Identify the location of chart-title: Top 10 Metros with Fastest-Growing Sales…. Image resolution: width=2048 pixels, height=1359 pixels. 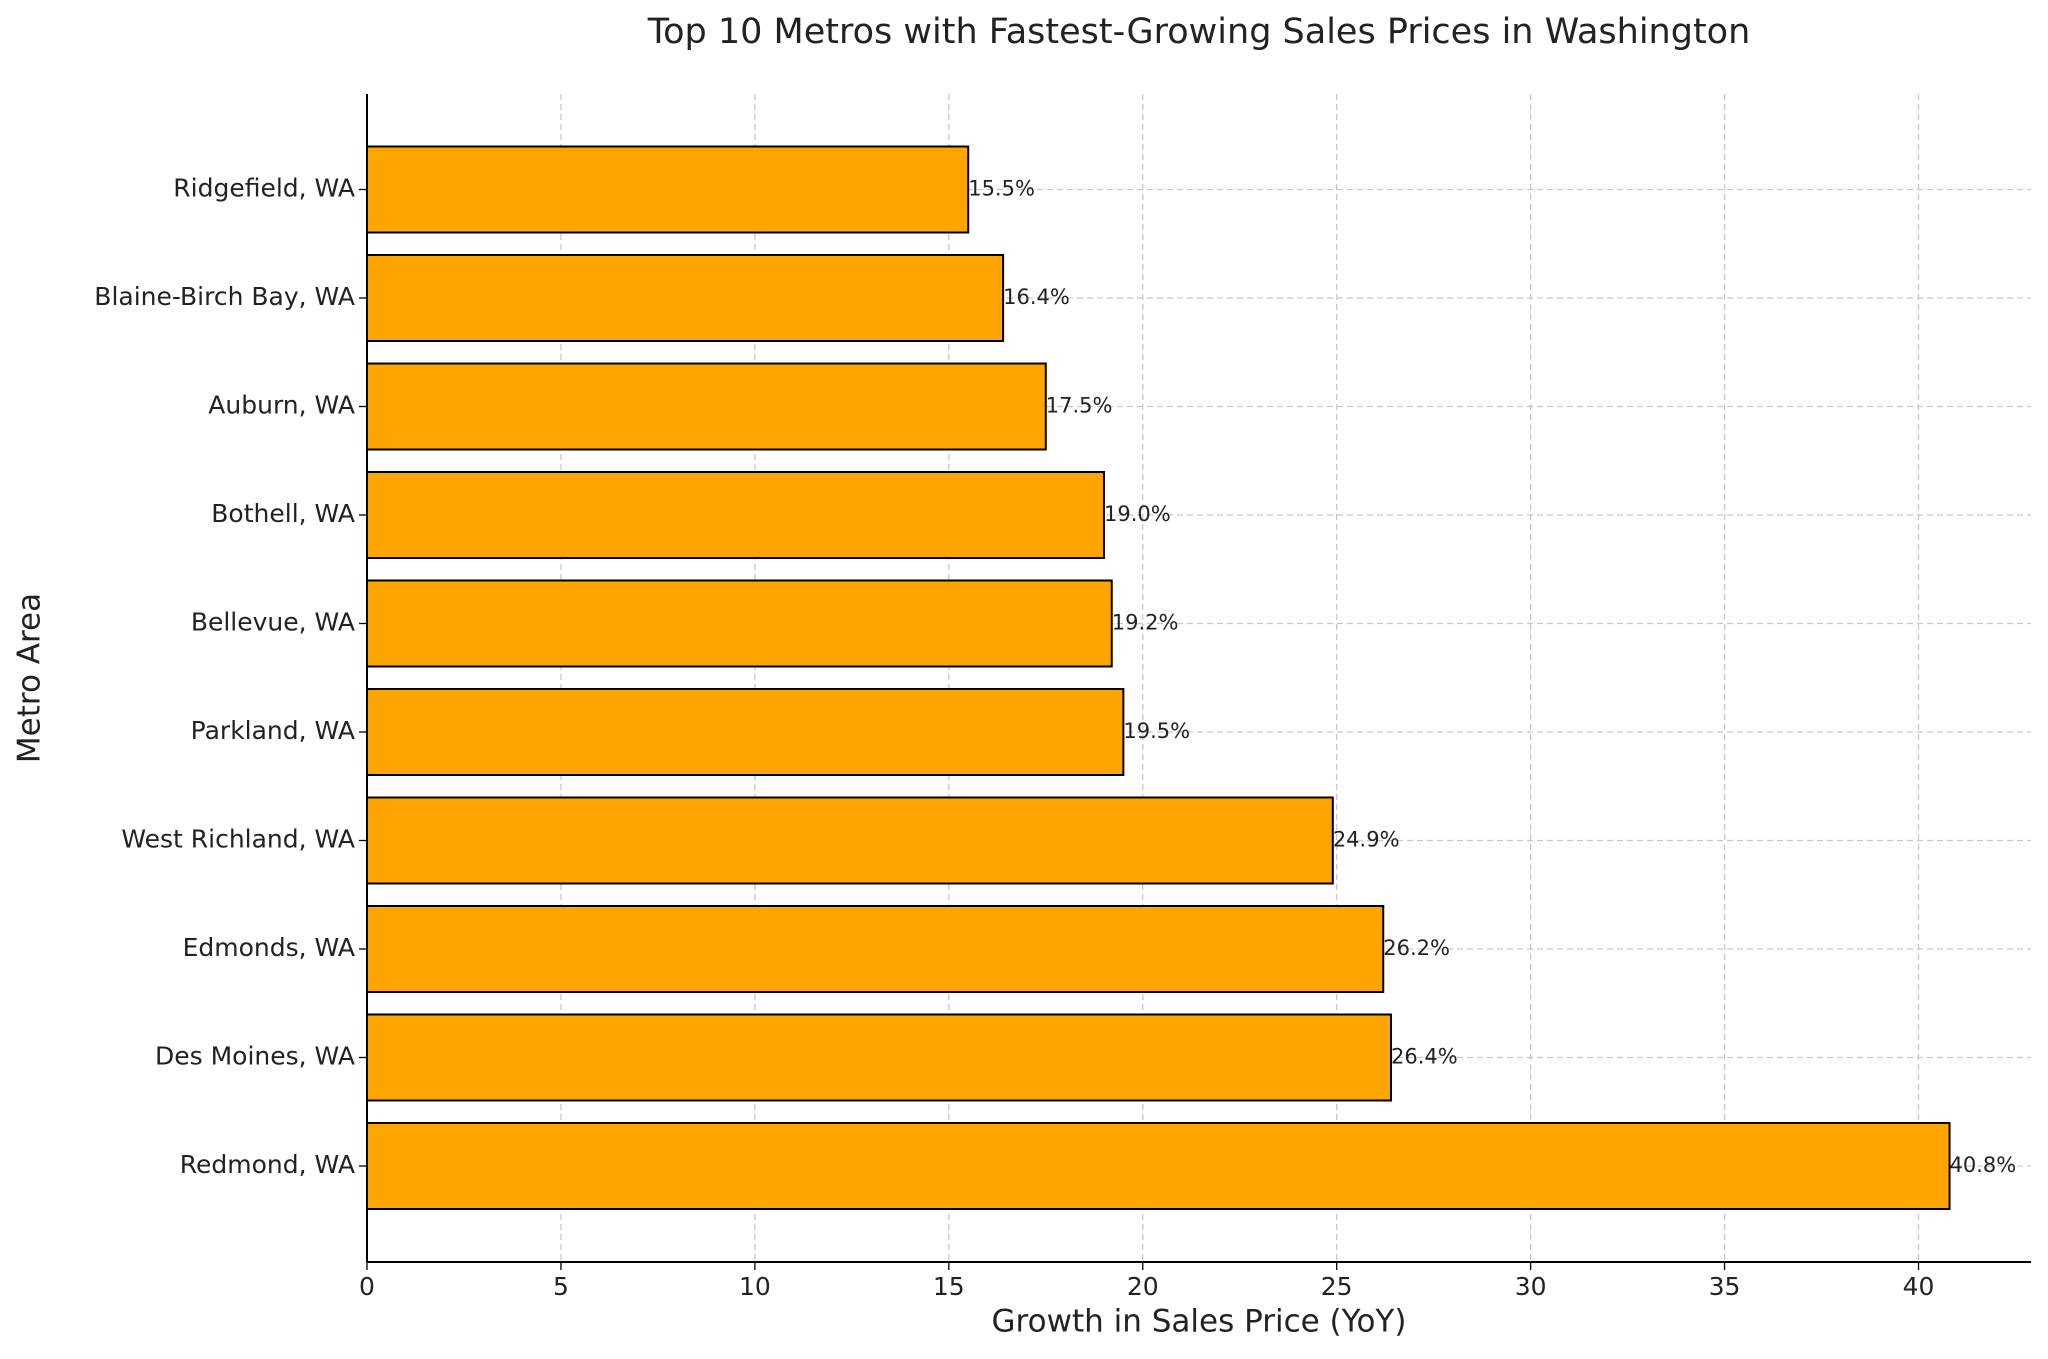
(1199, 32).